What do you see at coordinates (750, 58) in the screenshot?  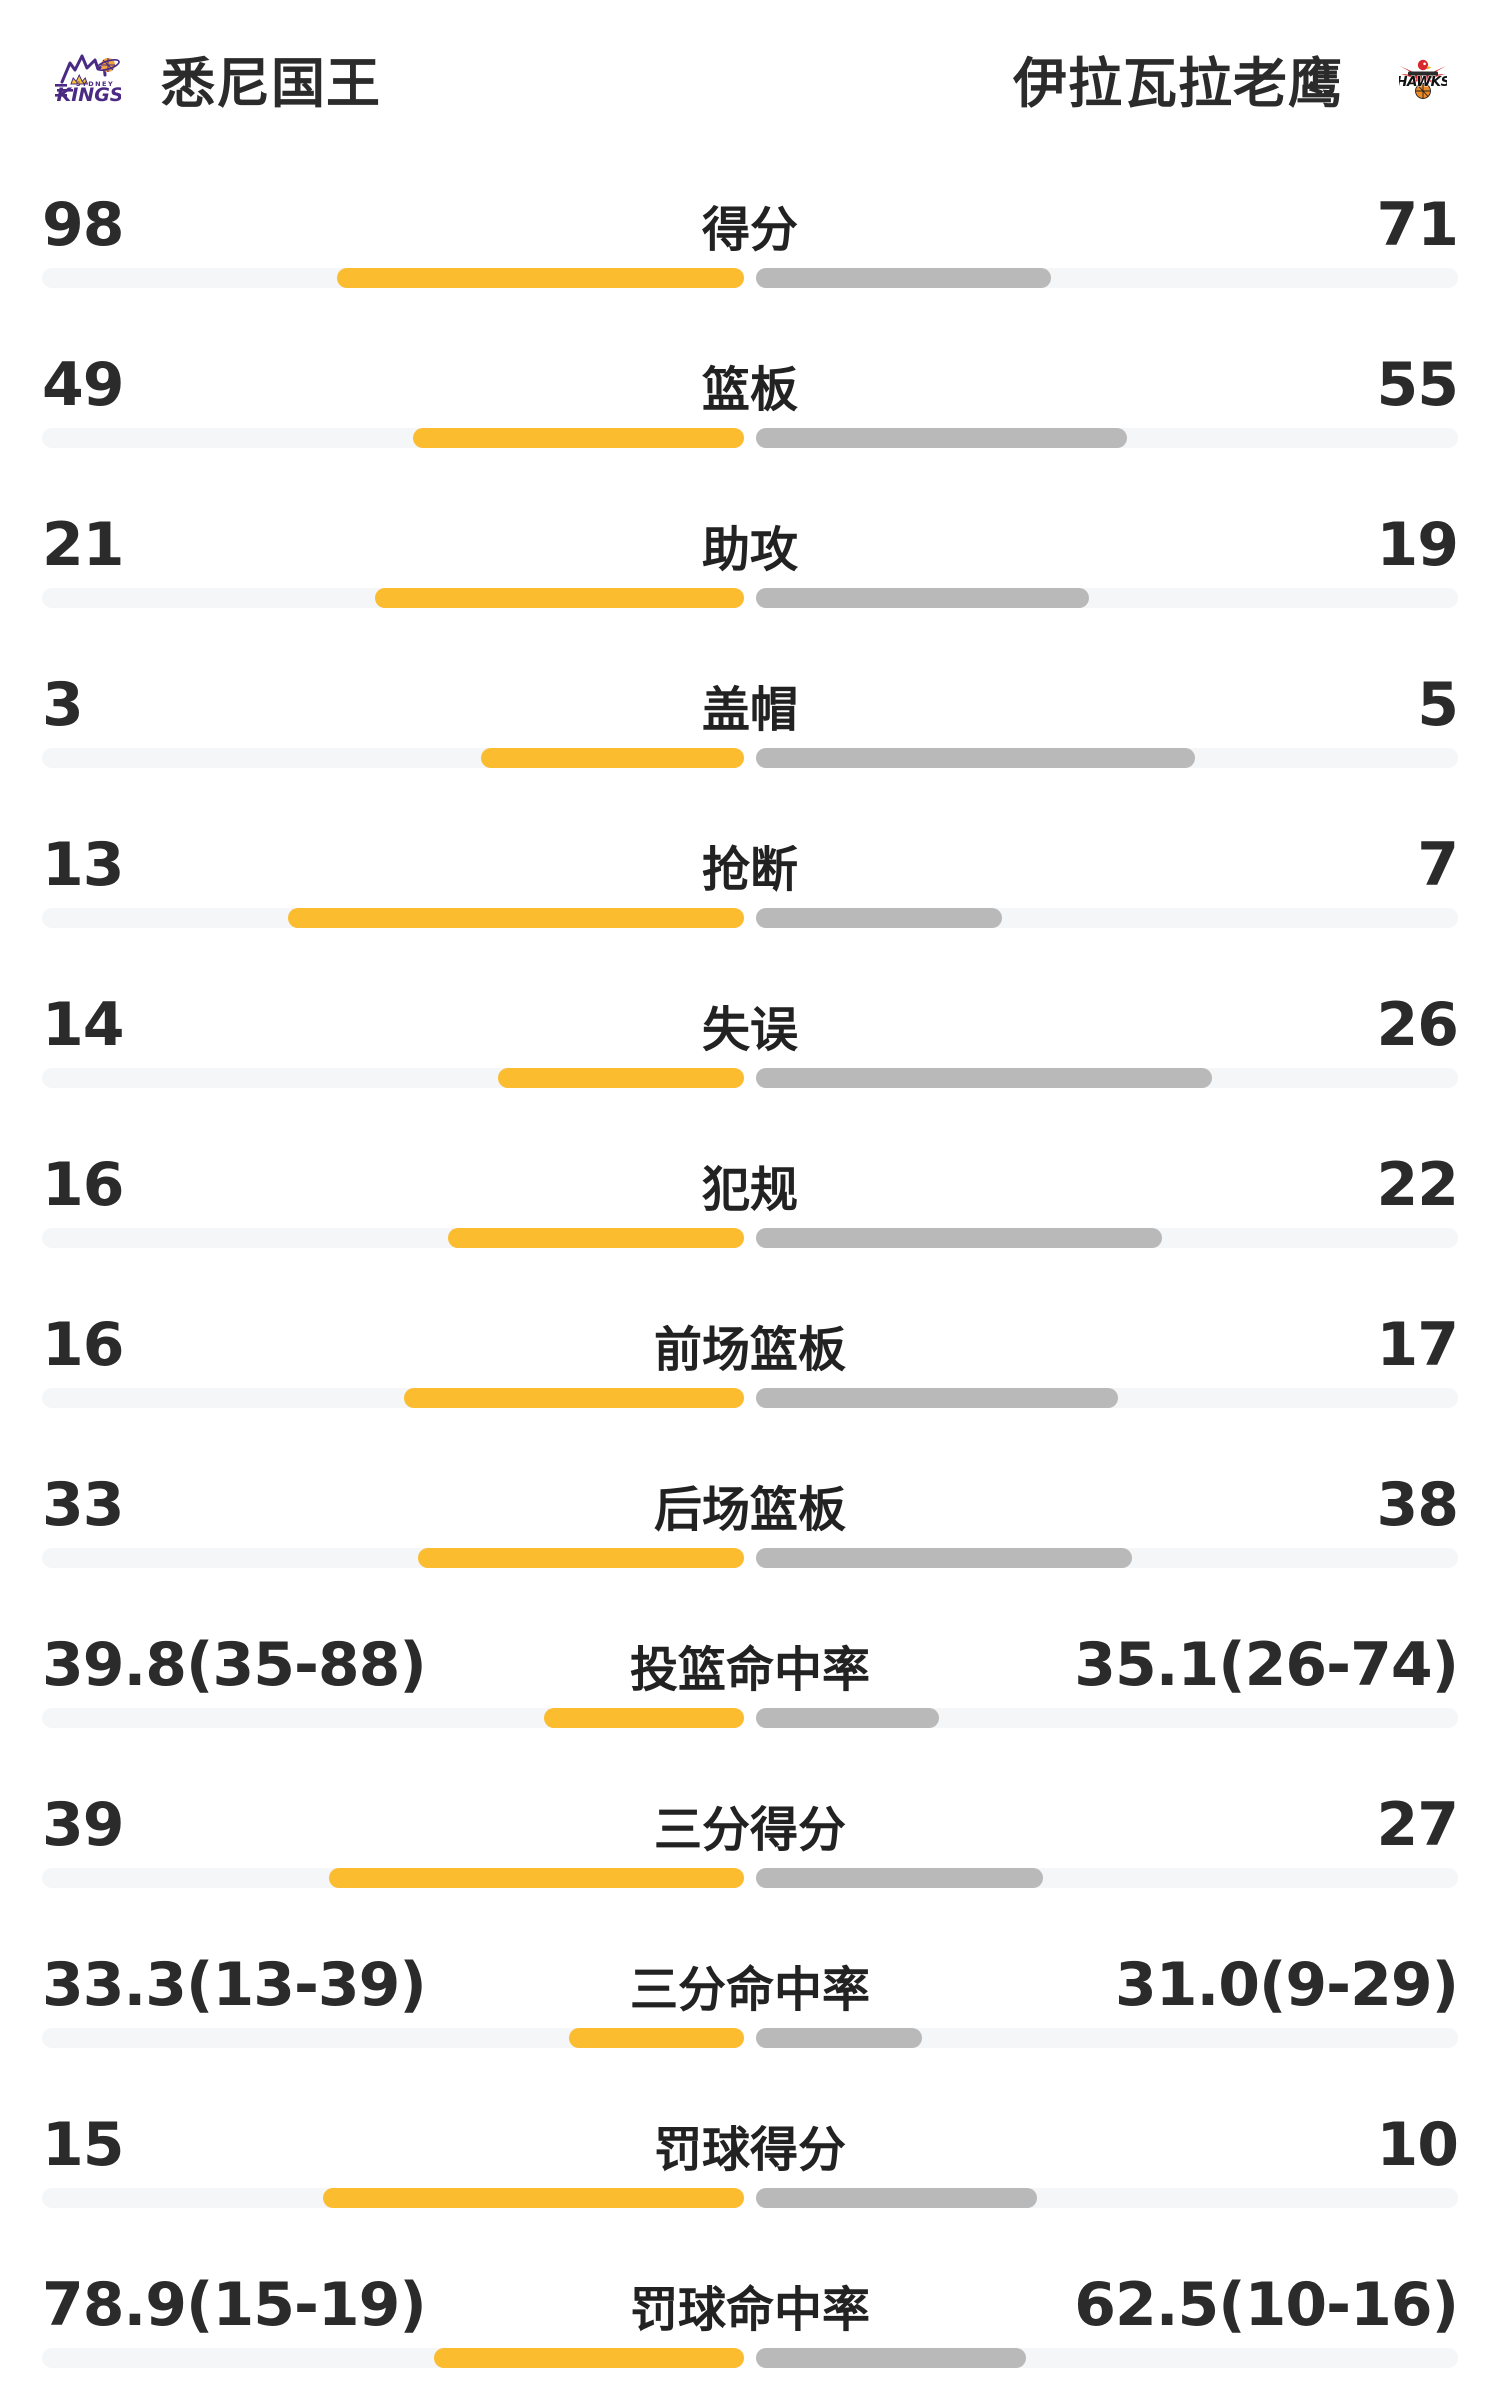 I see `match-stats-header: SYDNEY KINGS 悉尼国王 伊拉瓦拉老鹰 HAWKS` at bounding box center [750, 58].